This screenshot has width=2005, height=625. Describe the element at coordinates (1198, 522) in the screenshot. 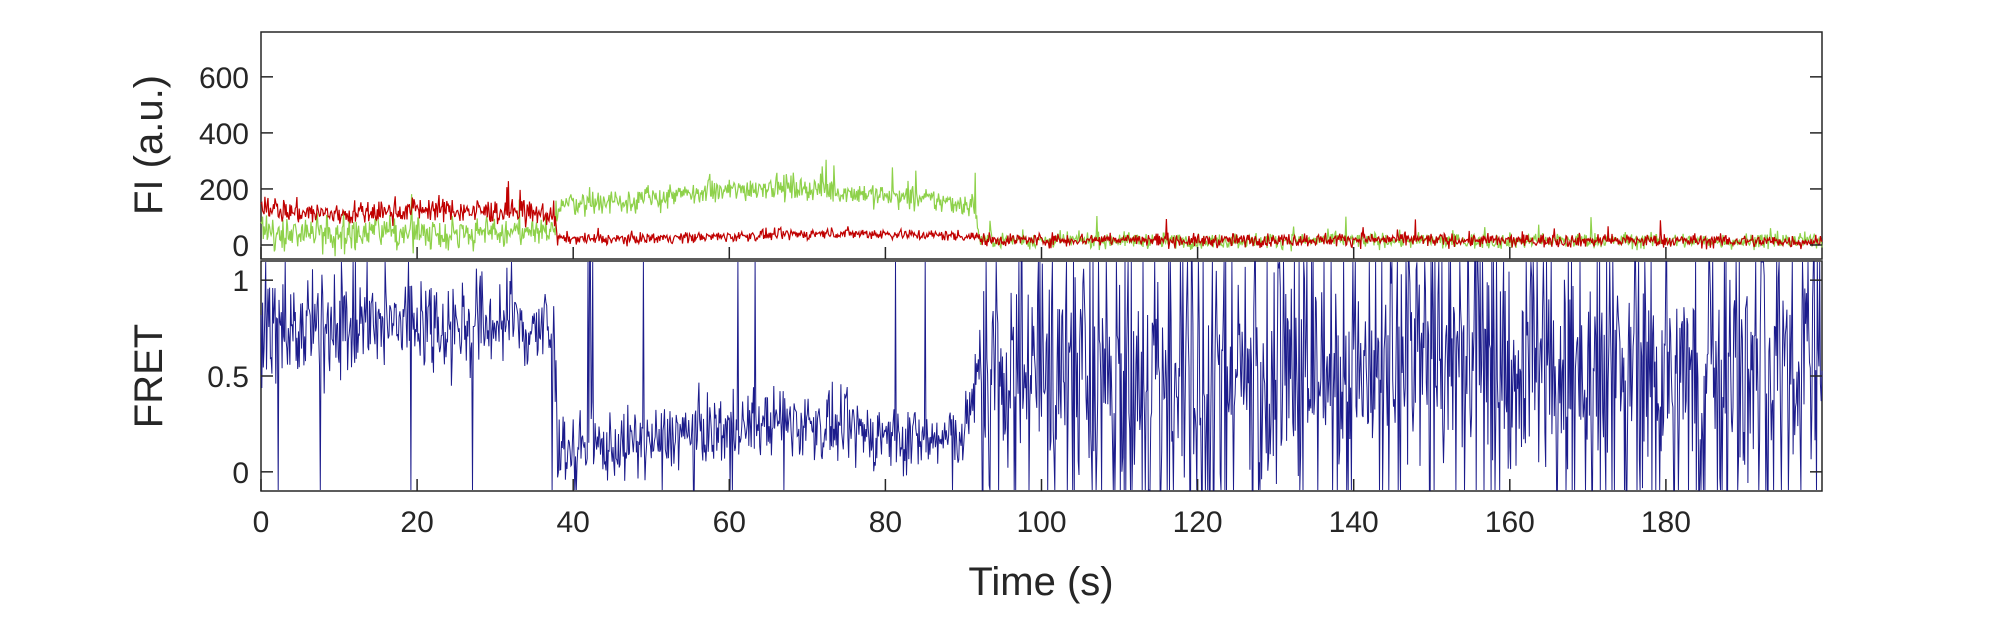

I see `time-xtick-label: 120` at that location.